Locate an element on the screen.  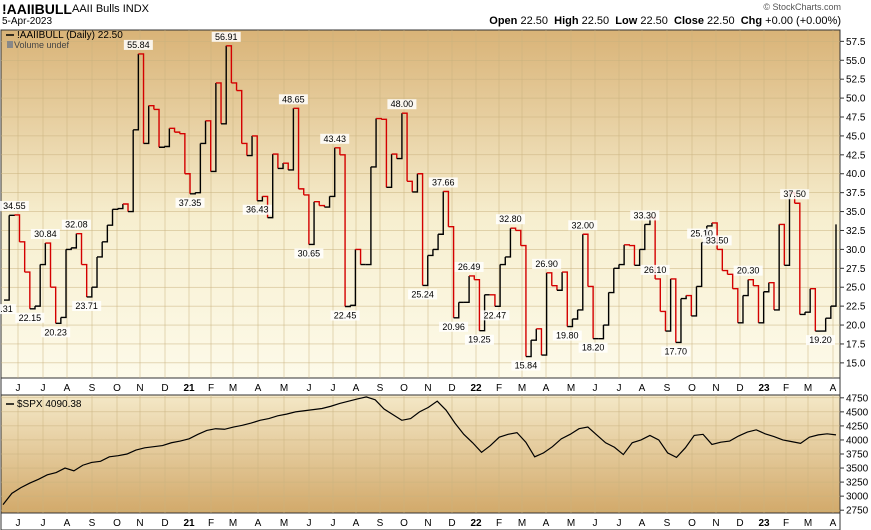
volume-icon is located at coordinates (10, 44).